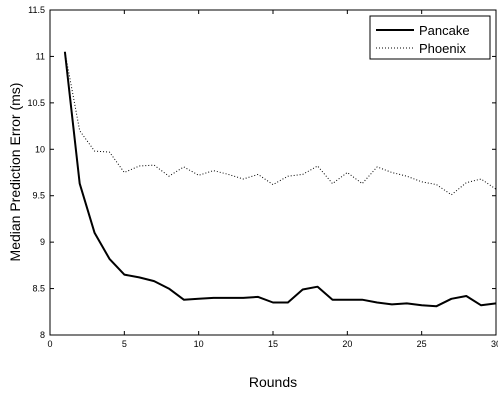 The image size is (498, 394). I want to click on x-tick-label: 15, so click(273, 344).